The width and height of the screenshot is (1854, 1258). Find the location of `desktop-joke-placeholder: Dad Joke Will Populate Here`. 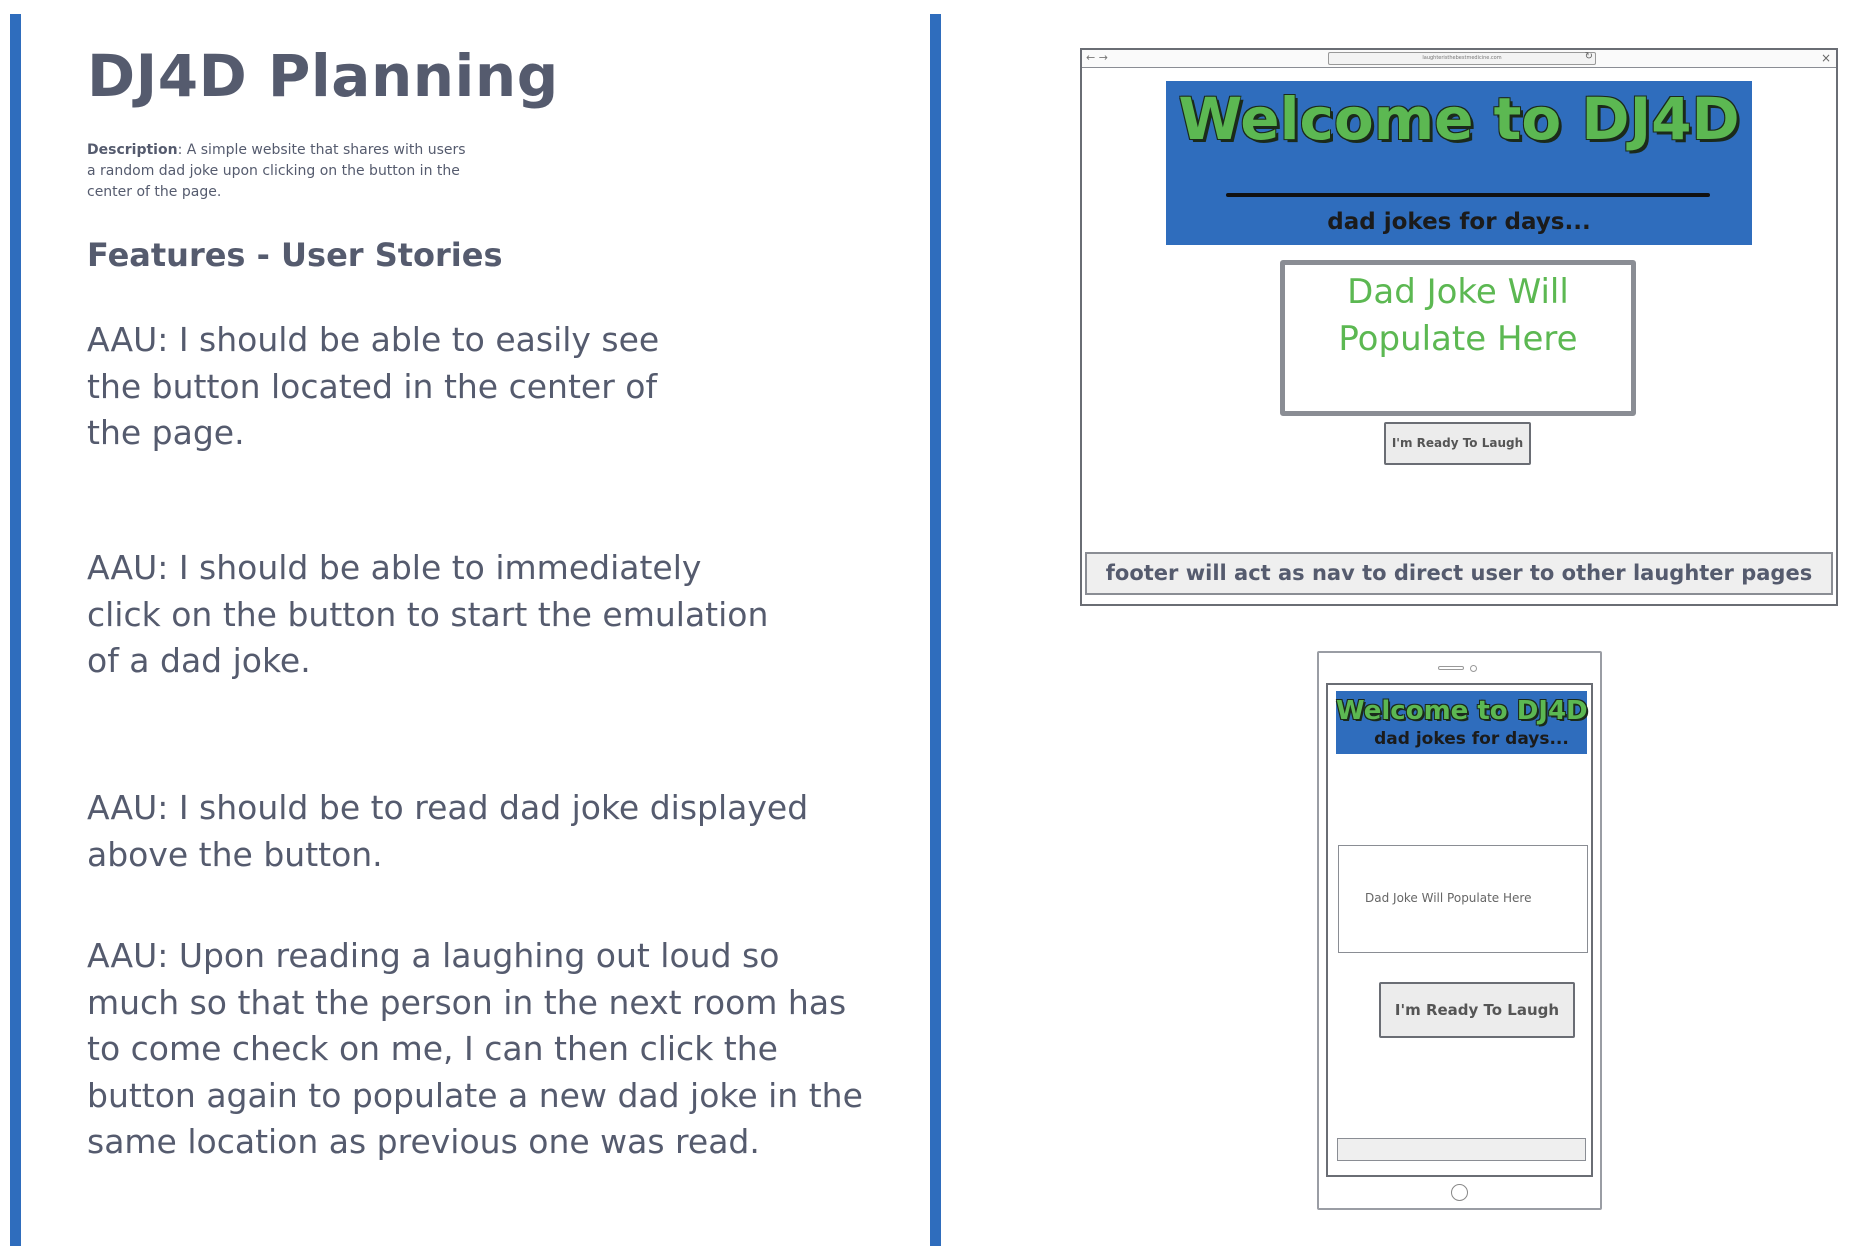

desktop-joke-placeholder: Dad Joke Will Populate Here is located at coordinates (1458, 315).